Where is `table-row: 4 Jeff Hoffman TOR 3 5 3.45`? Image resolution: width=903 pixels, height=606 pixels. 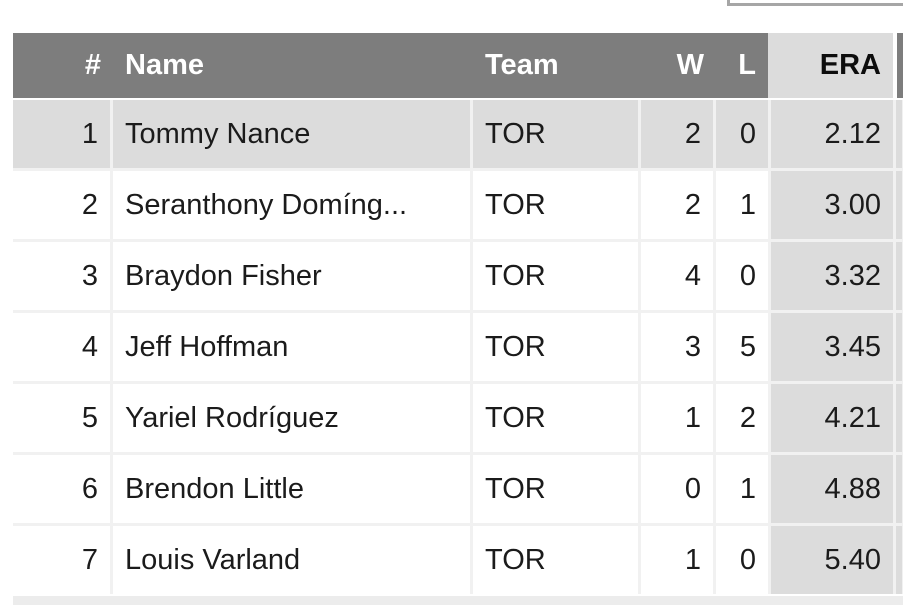
table-row: 4 Jeff Hoffman TOR 3 5 3.45 is located at coordinates (458, 347).